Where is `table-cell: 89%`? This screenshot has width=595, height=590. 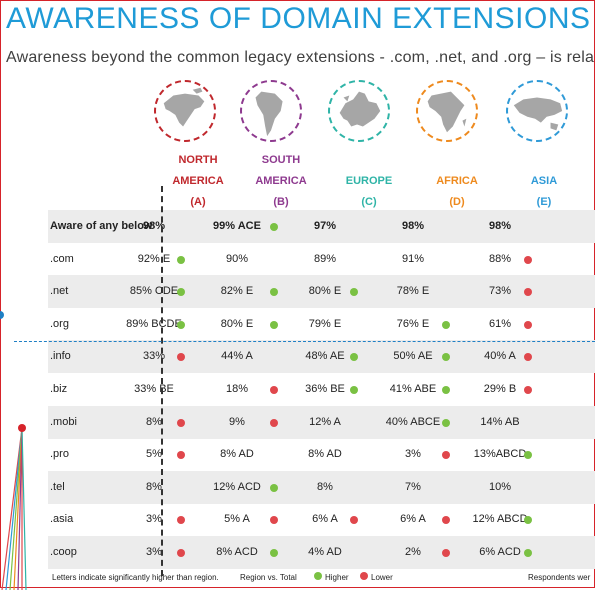
table-cell: 89% is located at coordinates (325, 258).